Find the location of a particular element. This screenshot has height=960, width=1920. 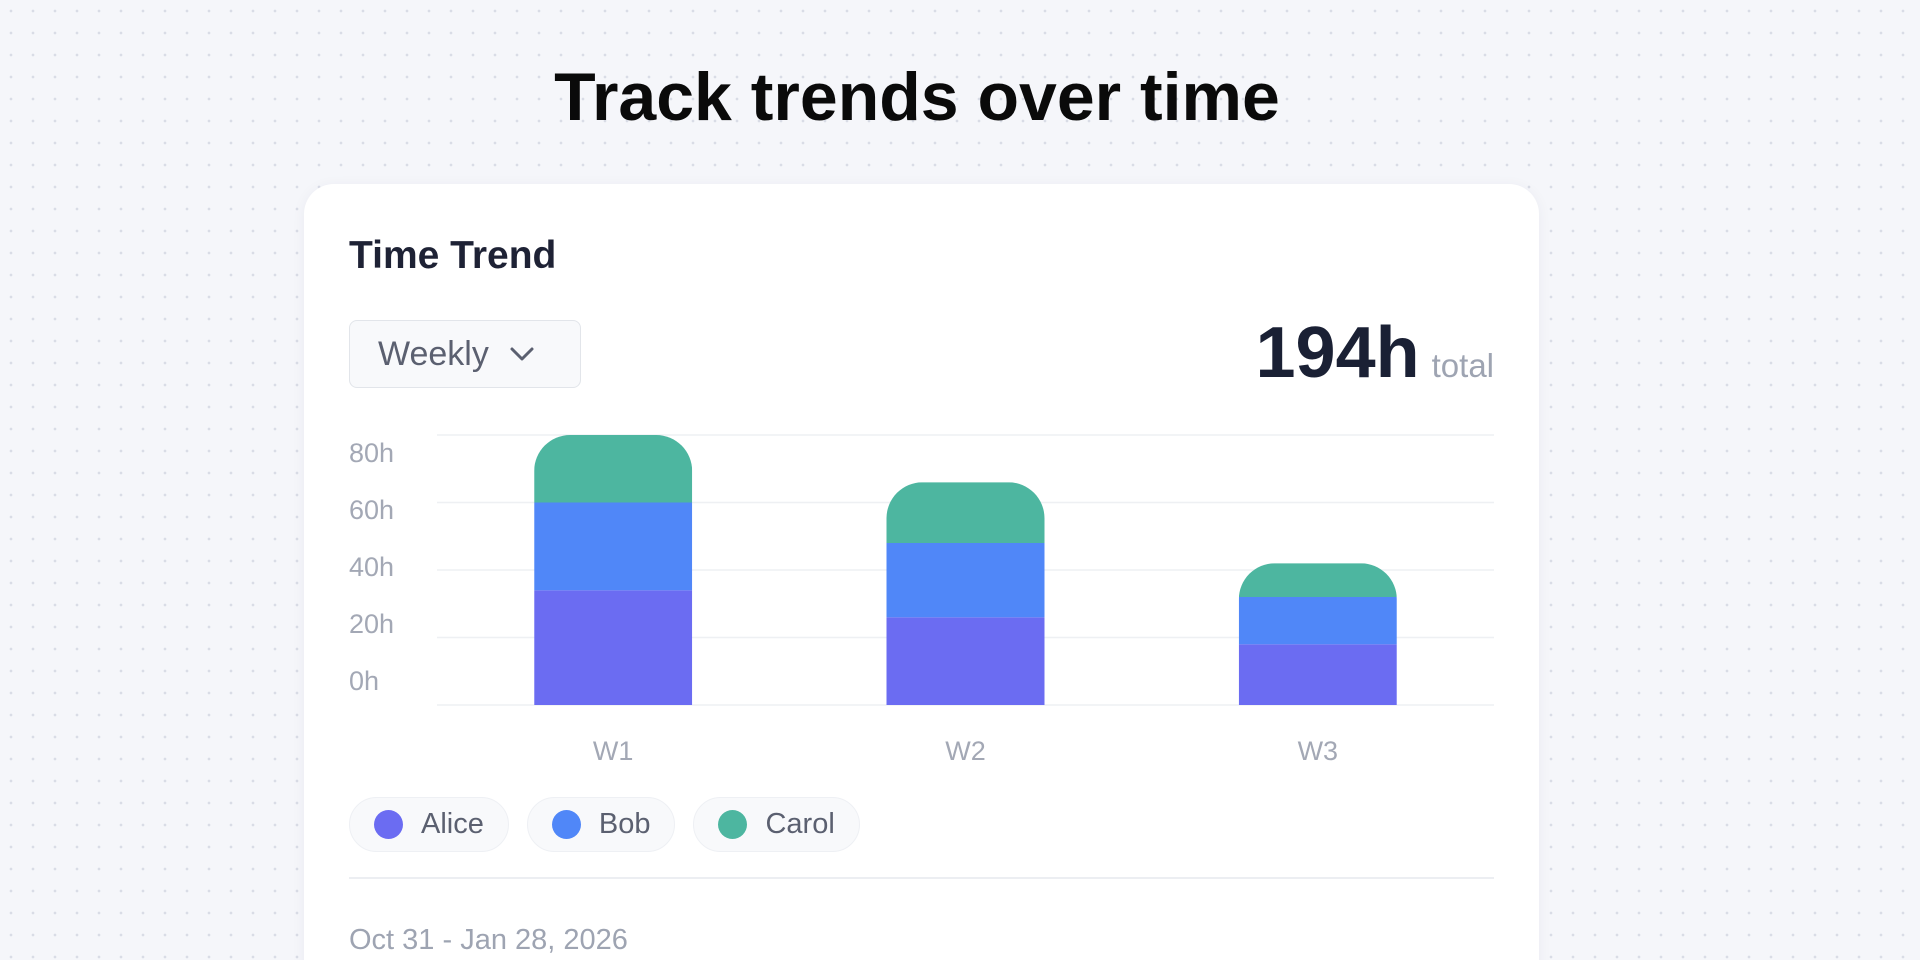

y-tick-label: 20h is located at coordinates (371, 624).